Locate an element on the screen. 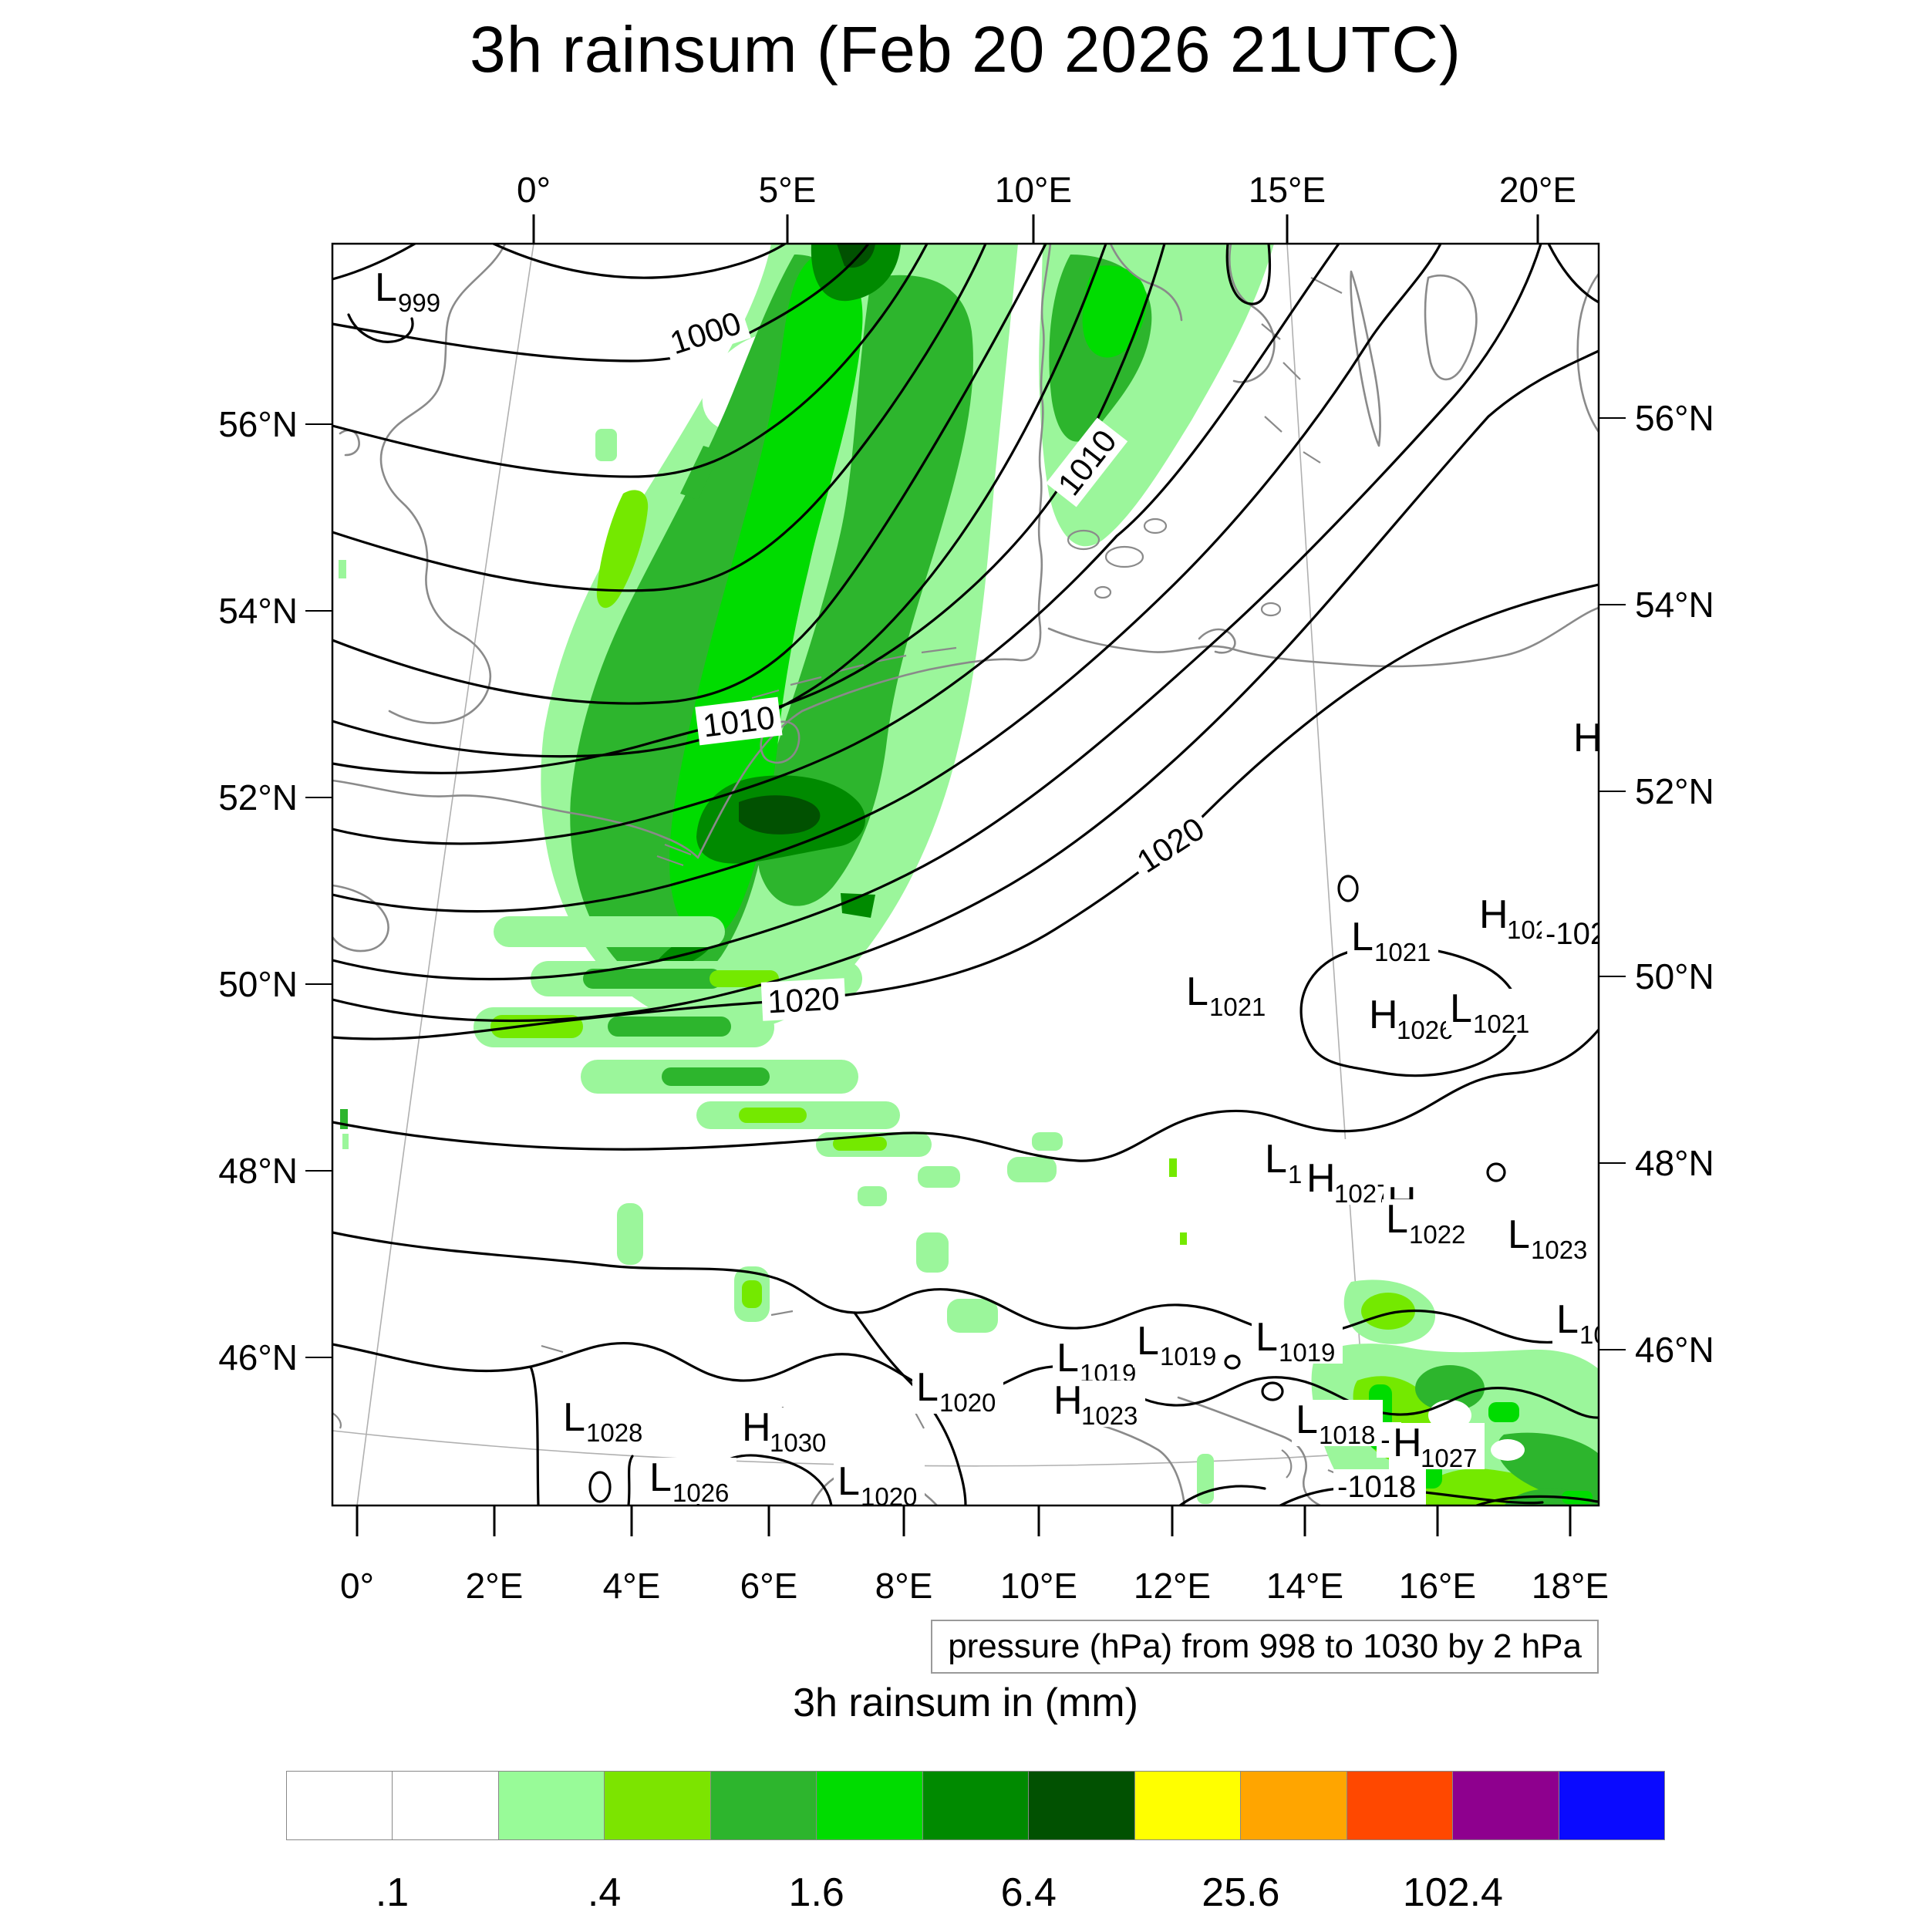 The image size is (1928, 1932). contour-label: 1010 is located at coordinates (739, 721).